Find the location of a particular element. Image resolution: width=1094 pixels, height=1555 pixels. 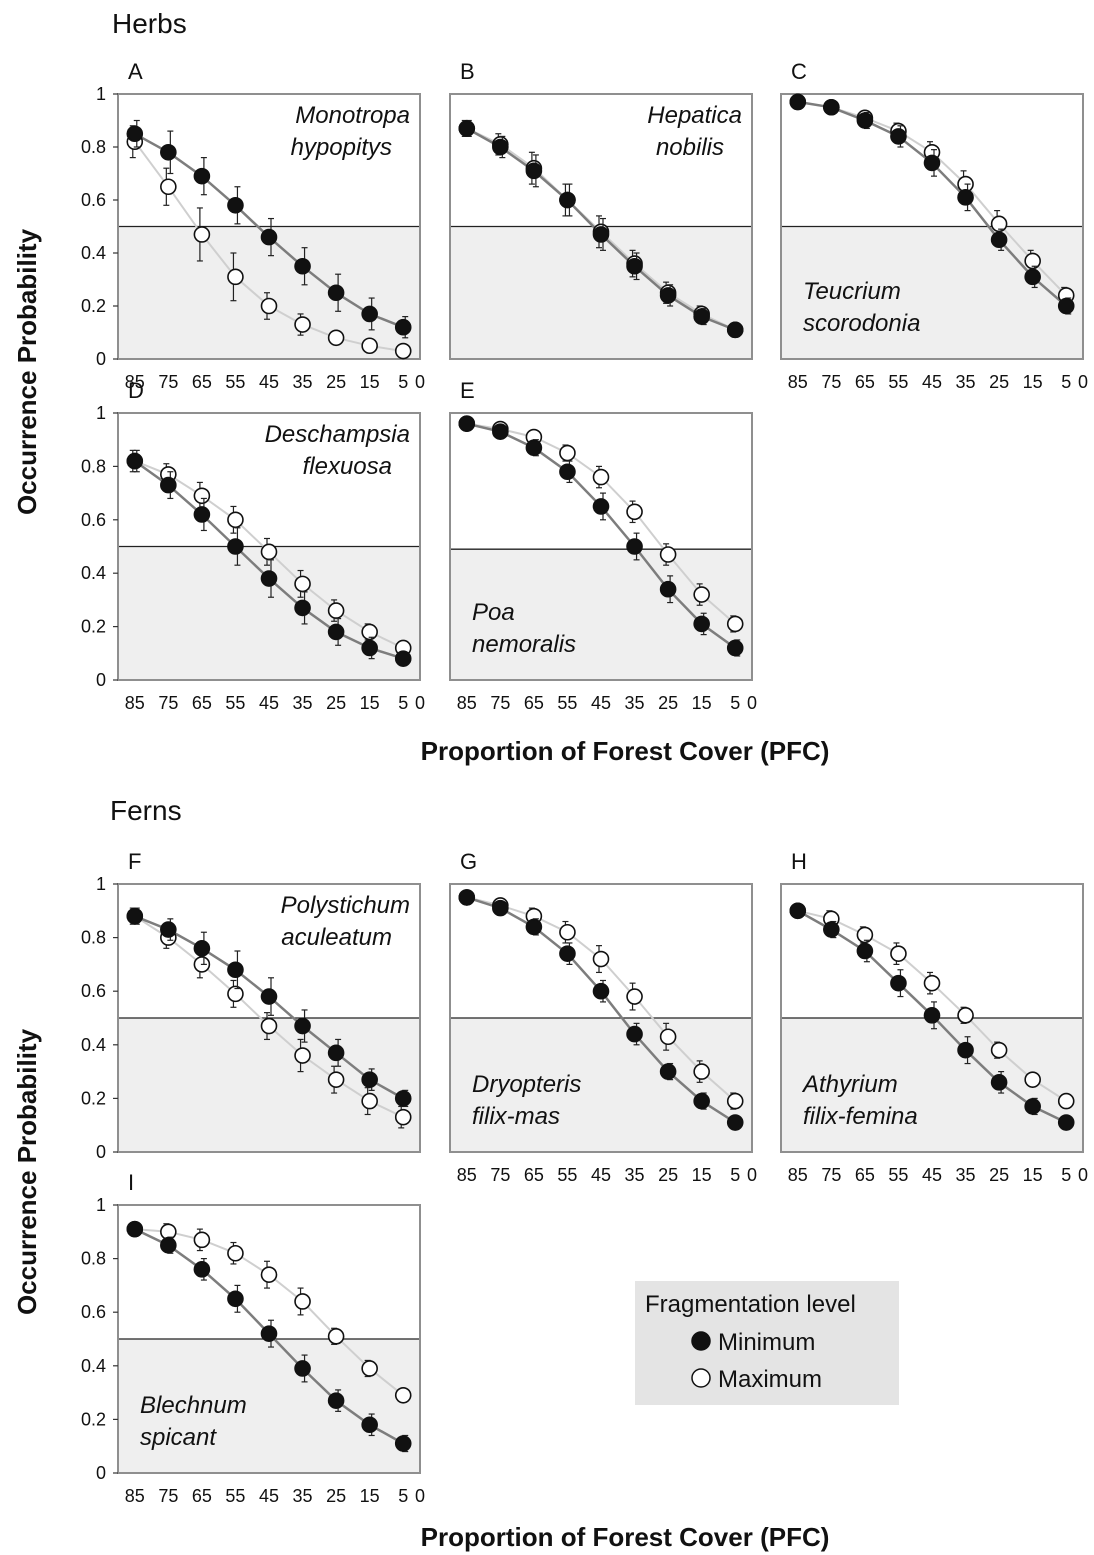

panel-c-species-genus: Teucrium is located at coordinates (852, 291).